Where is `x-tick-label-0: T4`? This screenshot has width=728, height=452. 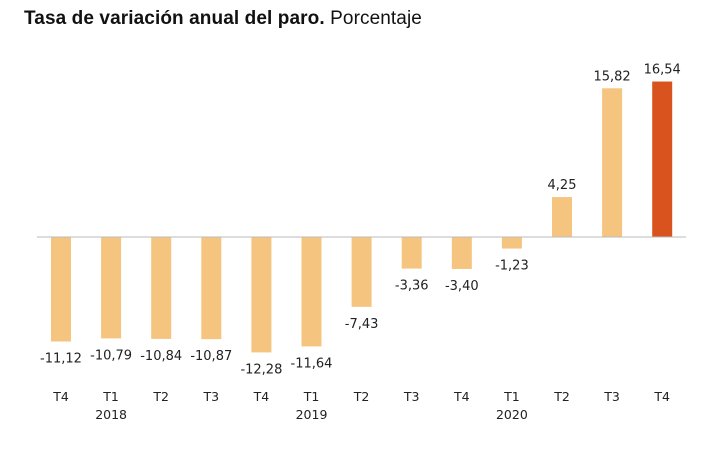 x-tick-label-0: T4 is located at coordinates (60, 396).